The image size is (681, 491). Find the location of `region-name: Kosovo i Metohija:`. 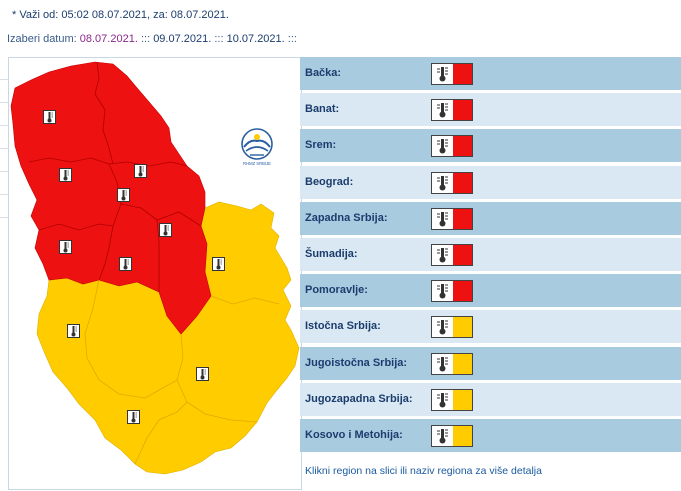

region-name: Kosovo i Metohija: is located at coordinates (354, 434).